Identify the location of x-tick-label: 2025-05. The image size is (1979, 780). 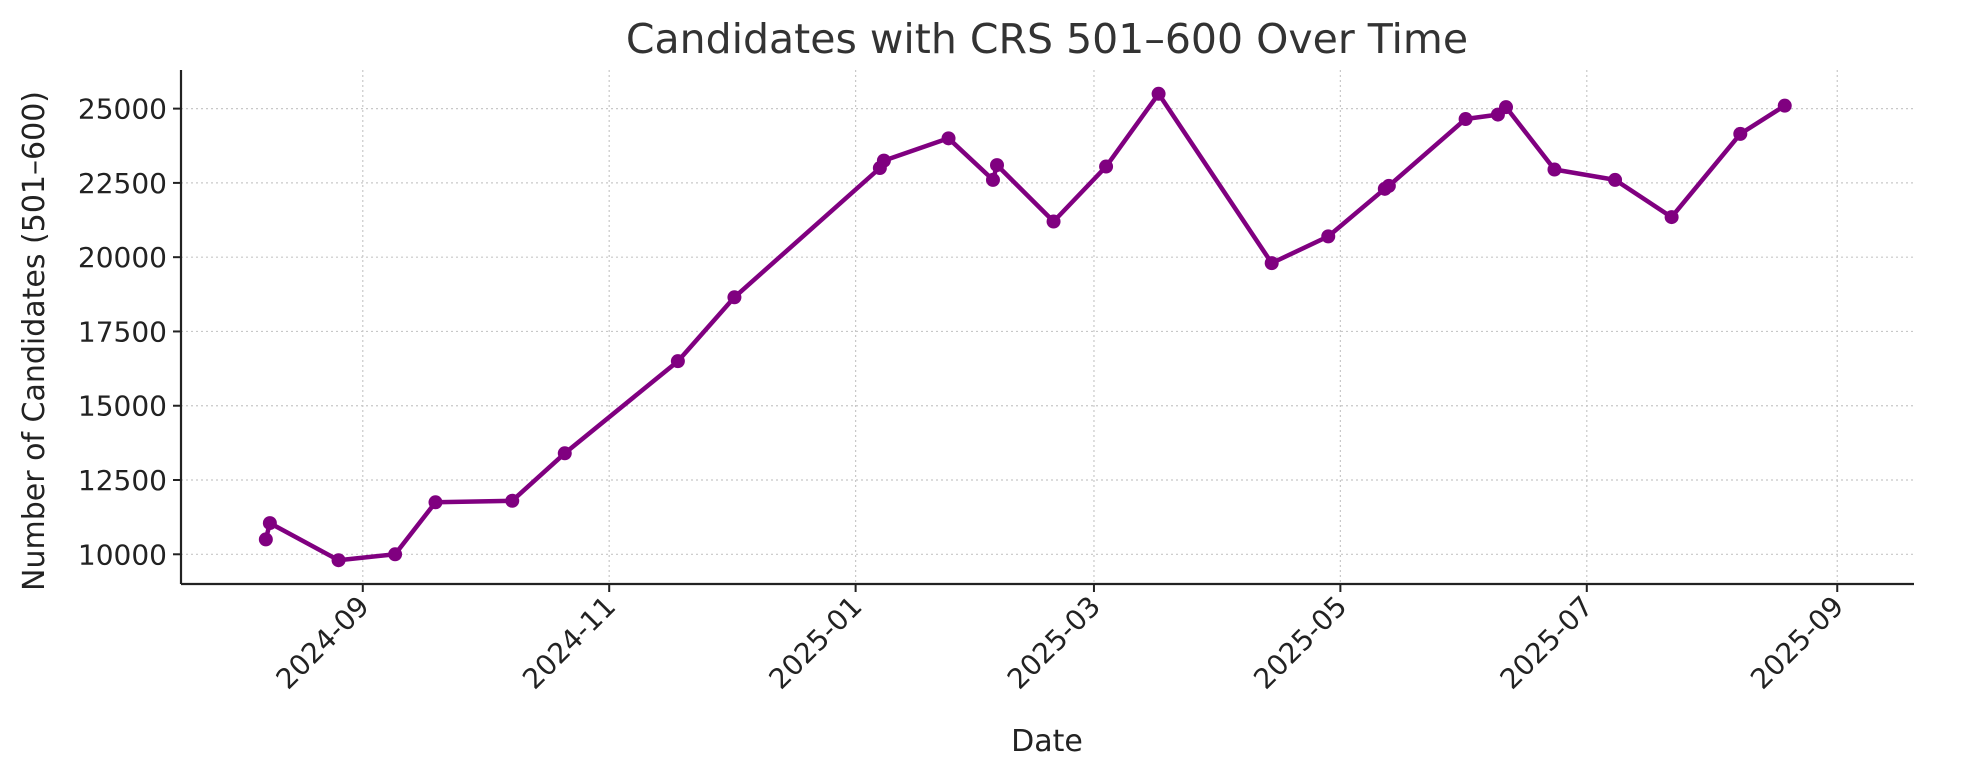
(1300, 643).